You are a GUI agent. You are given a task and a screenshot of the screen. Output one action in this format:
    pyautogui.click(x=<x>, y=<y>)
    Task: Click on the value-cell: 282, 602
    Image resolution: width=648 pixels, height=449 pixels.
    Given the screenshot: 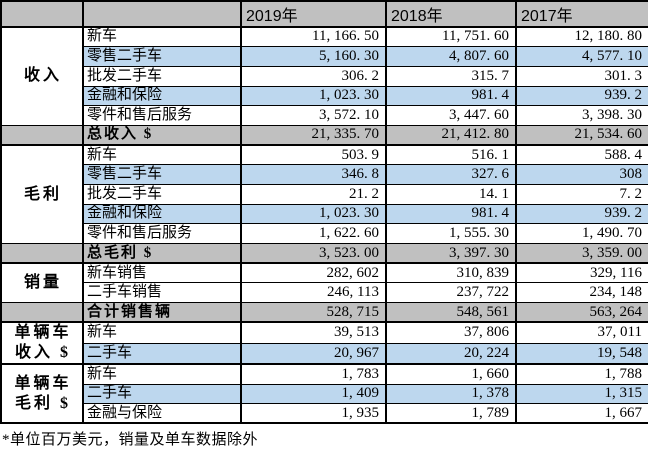 What is the action you would take?
    pyautogui.click(x=313, y=272)
    